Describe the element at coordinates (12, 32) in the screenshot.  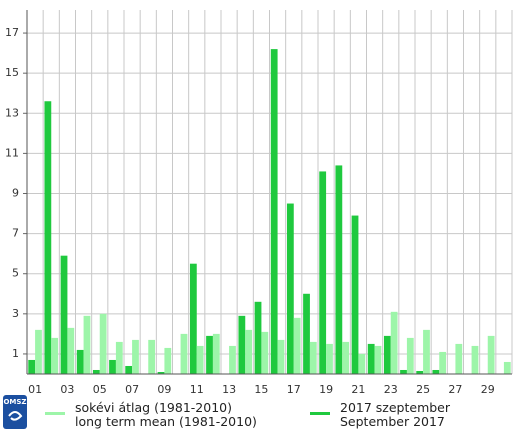
I see `y-tick-label: 17` at that location.